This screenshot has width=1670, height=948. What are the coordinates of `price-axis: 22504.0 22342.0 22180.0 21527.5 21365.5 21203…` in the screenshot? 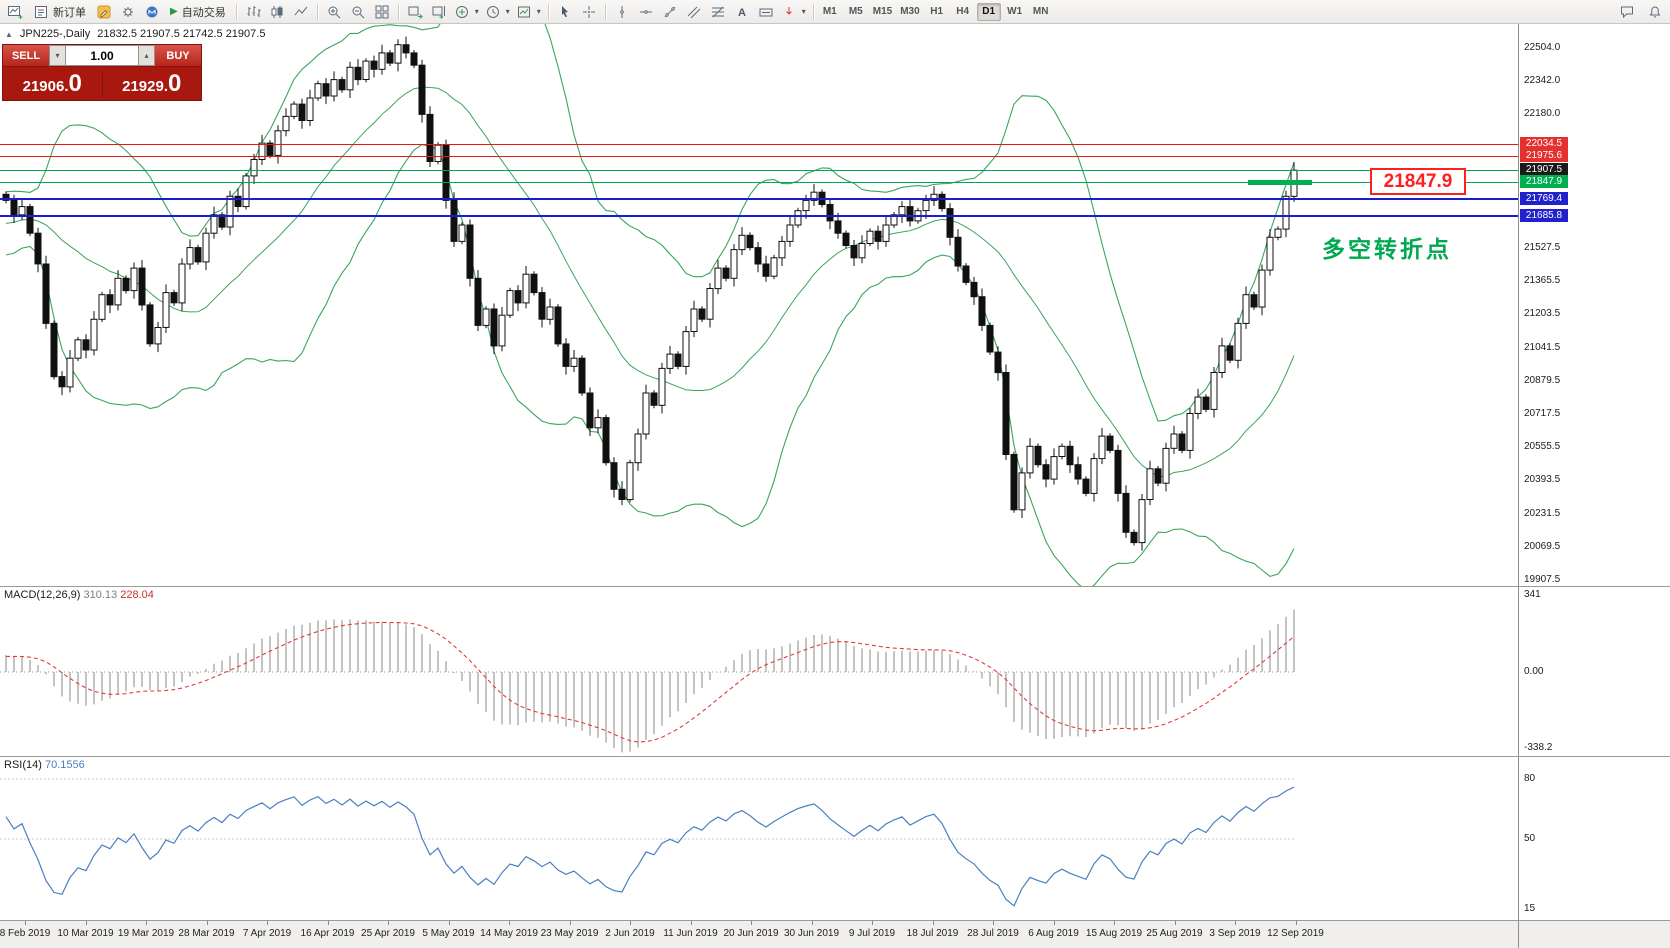 It's located at (1594, 305).